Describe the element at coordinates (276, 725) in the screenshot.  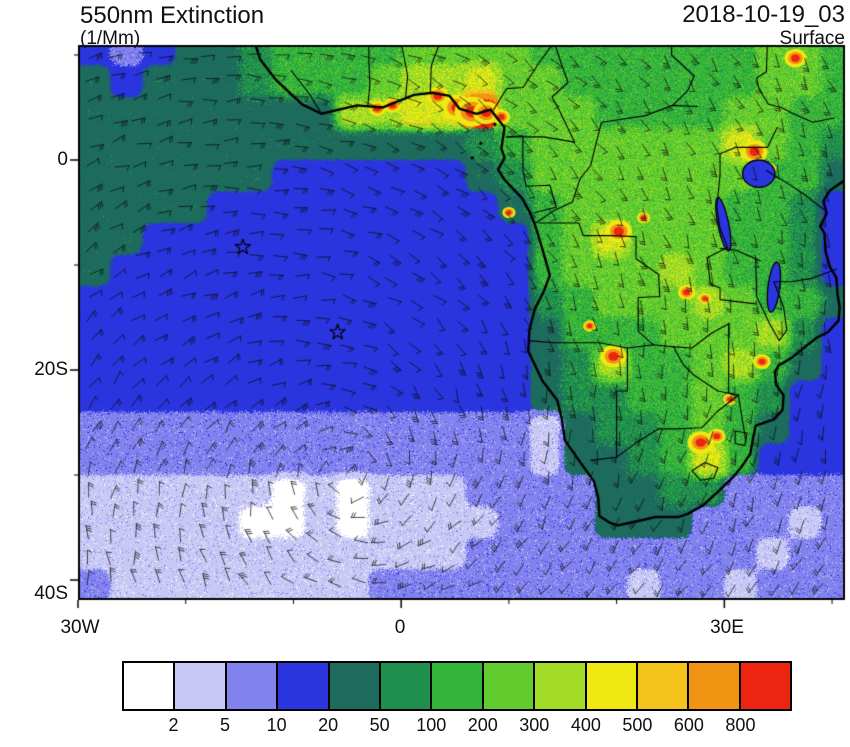
I see `colorbar-tick-label: 10` at that location.